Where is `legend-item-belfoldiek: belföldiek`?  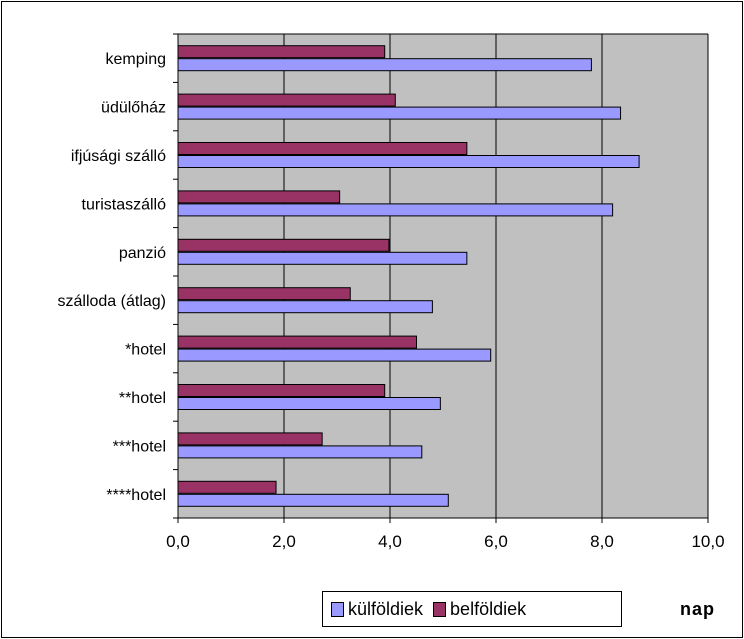 legend-item-belfoldiek: belföldiek is located at coordinates (479, 609).